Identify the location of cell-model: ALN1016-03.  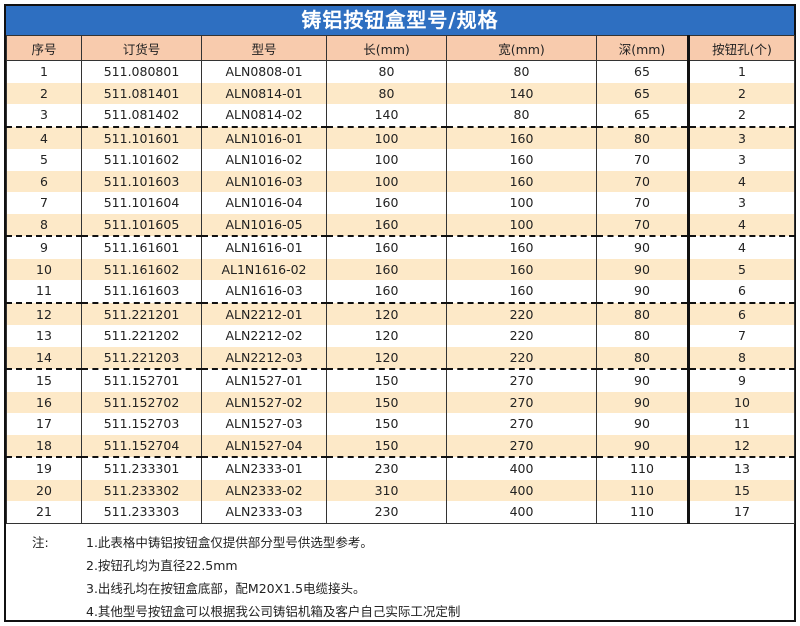
(264, 181).